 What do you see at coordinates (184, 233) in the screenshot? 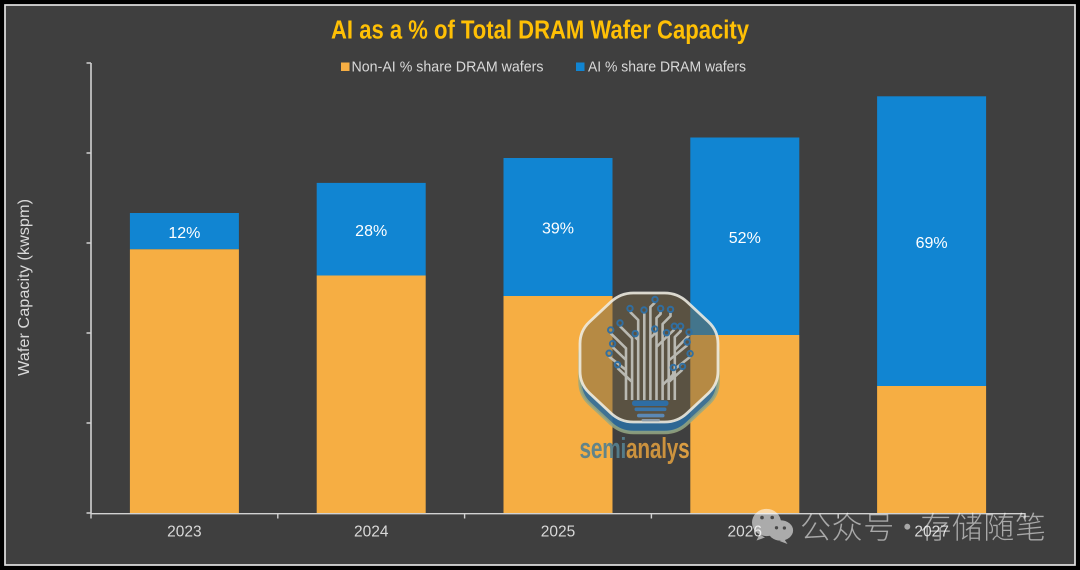
I see `svg-text: 12%` at bounding box center [184, 233].